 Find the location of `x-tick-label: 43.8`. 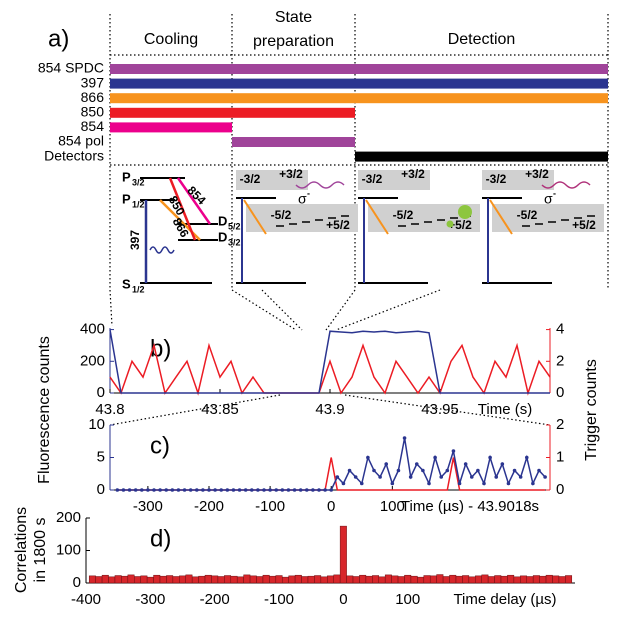

x-tick-label: 43.8 is located at coordinates (109, 409).